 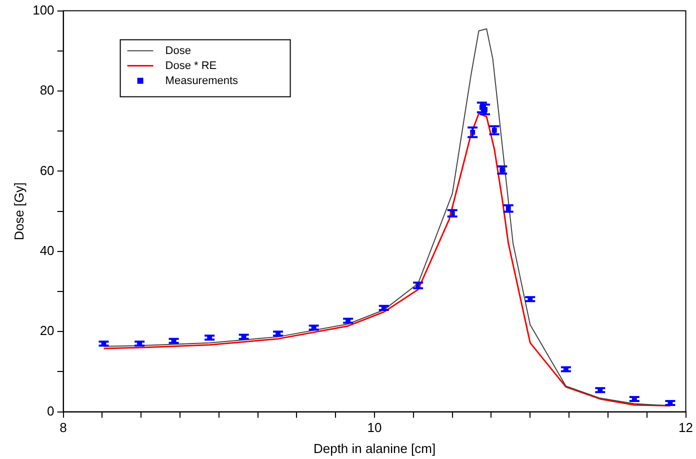 What do you see at coordinates (178, 50) in the screenshot?
I see `legend-label: Dose` at bounding box center [178, 50].